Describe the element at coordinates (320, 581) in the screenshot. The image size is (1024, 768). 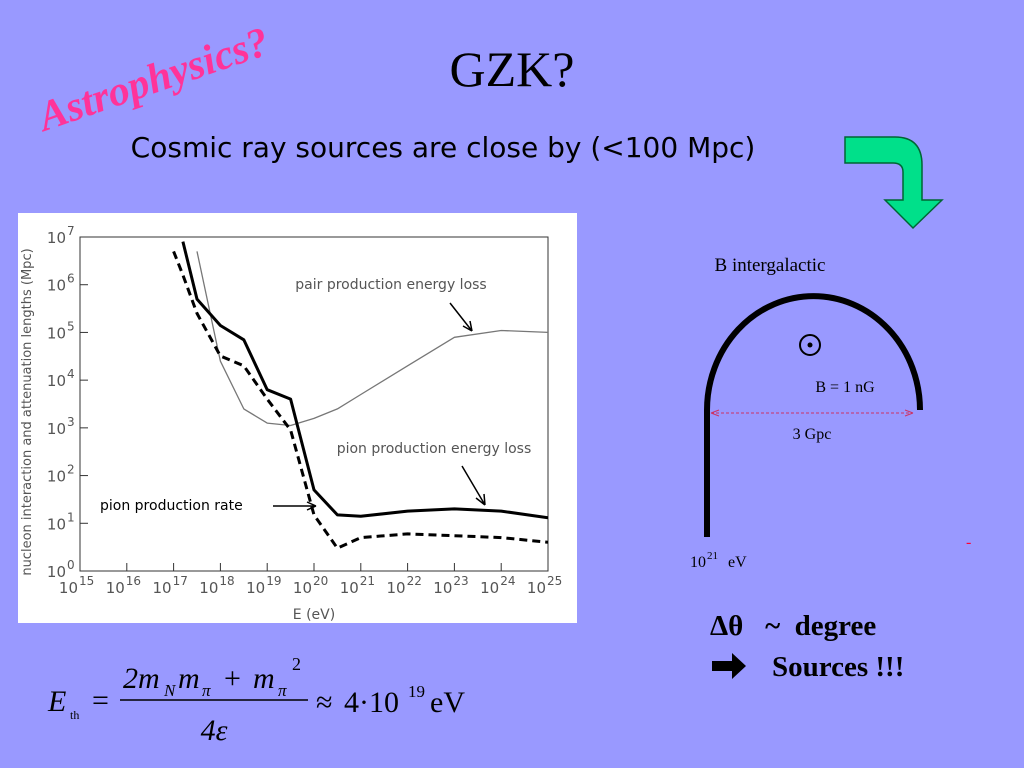
I see `x-tick-sup: 20` at that location.